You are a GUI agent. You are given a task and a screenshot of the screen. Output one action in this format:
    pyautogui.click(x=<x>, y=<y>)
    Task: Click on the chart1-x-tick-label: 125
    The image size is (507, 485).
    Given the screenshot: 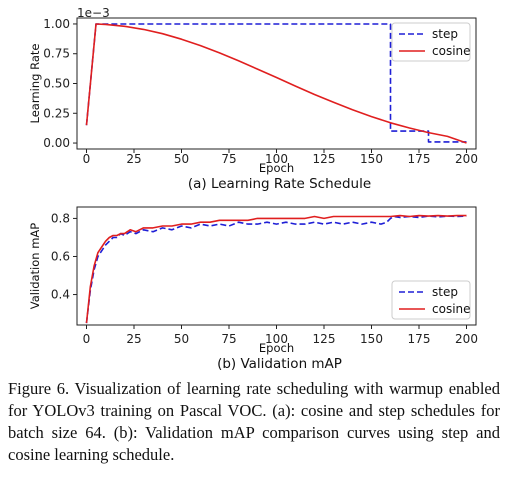 What is the action you would take?
    pyautogui.click(x=324, y=159)
    